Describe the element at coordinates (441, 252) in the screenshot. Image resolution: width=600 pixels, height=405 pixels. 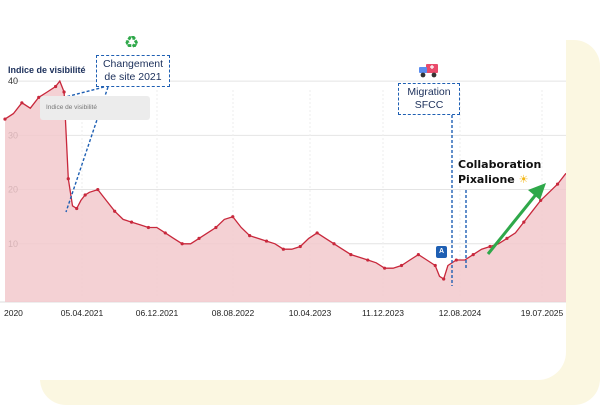
I see `annotation-badge: A` at that location.